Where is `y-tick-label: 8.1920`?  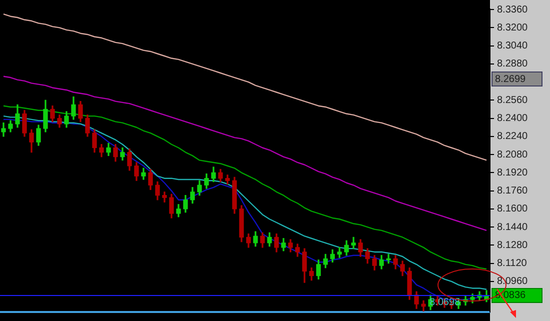 y-tick-label: 8.1920 is located at coordinates (512, 172).